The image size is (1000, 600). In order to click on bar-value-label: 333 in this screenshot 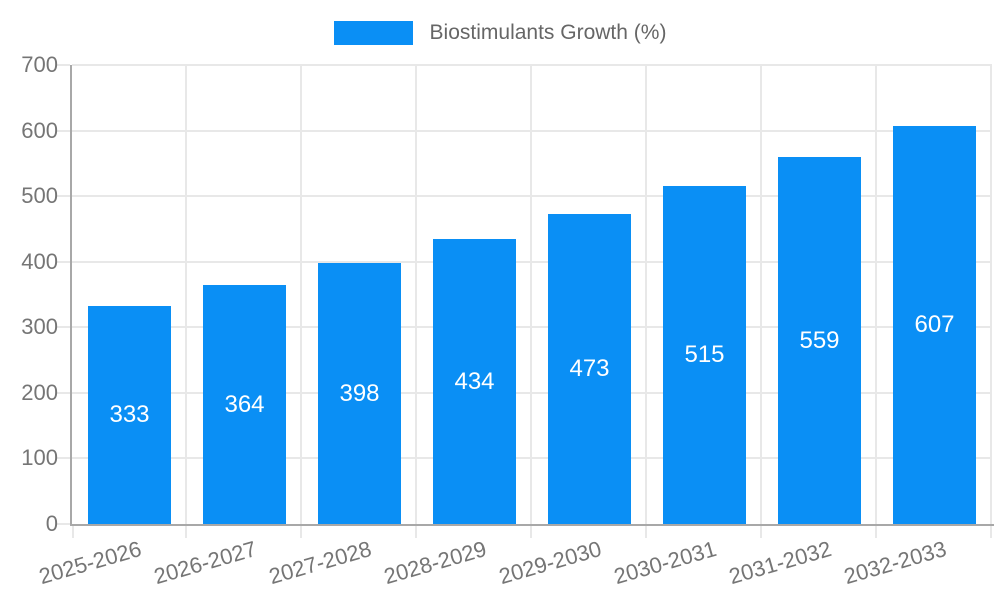, I will do `click(129, 414)`.